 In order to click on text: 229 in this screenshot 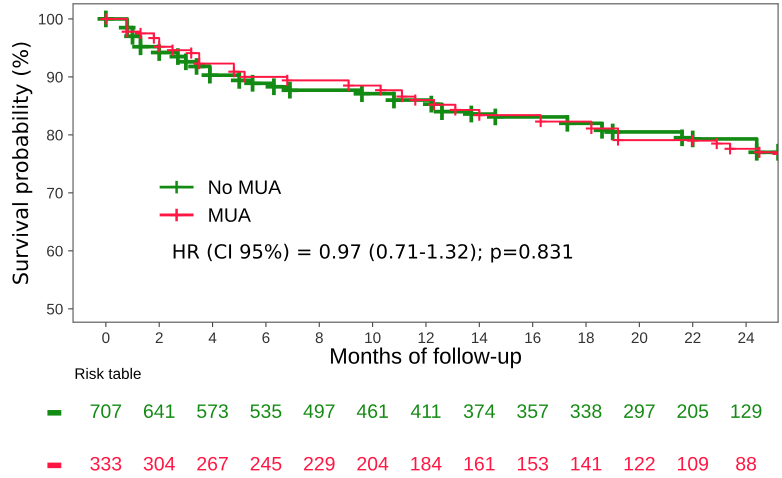, I will do `click(319, 463)`.